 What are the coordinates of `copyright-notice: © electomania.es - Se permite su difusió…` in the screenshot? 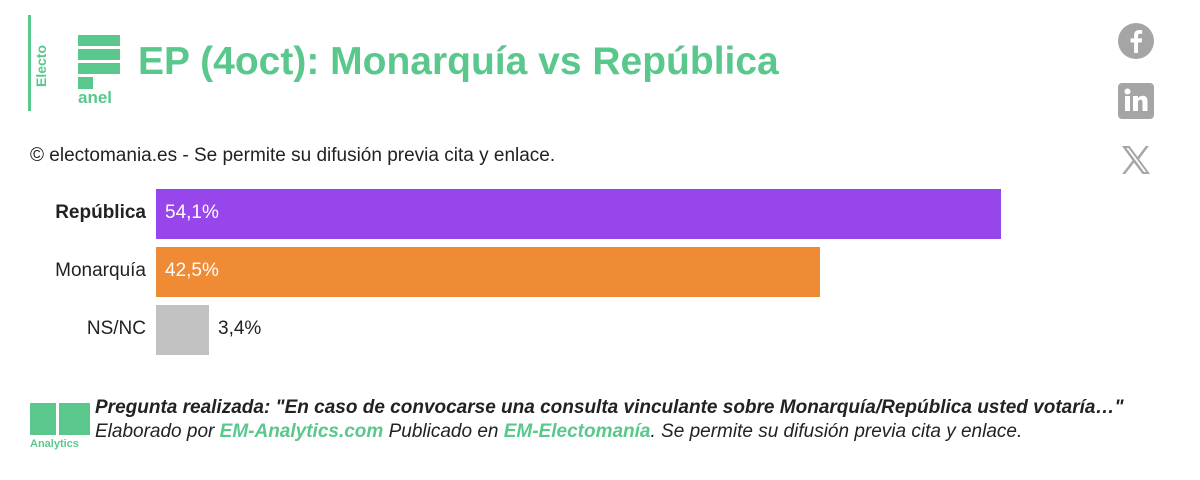 It's located at (293, 155).